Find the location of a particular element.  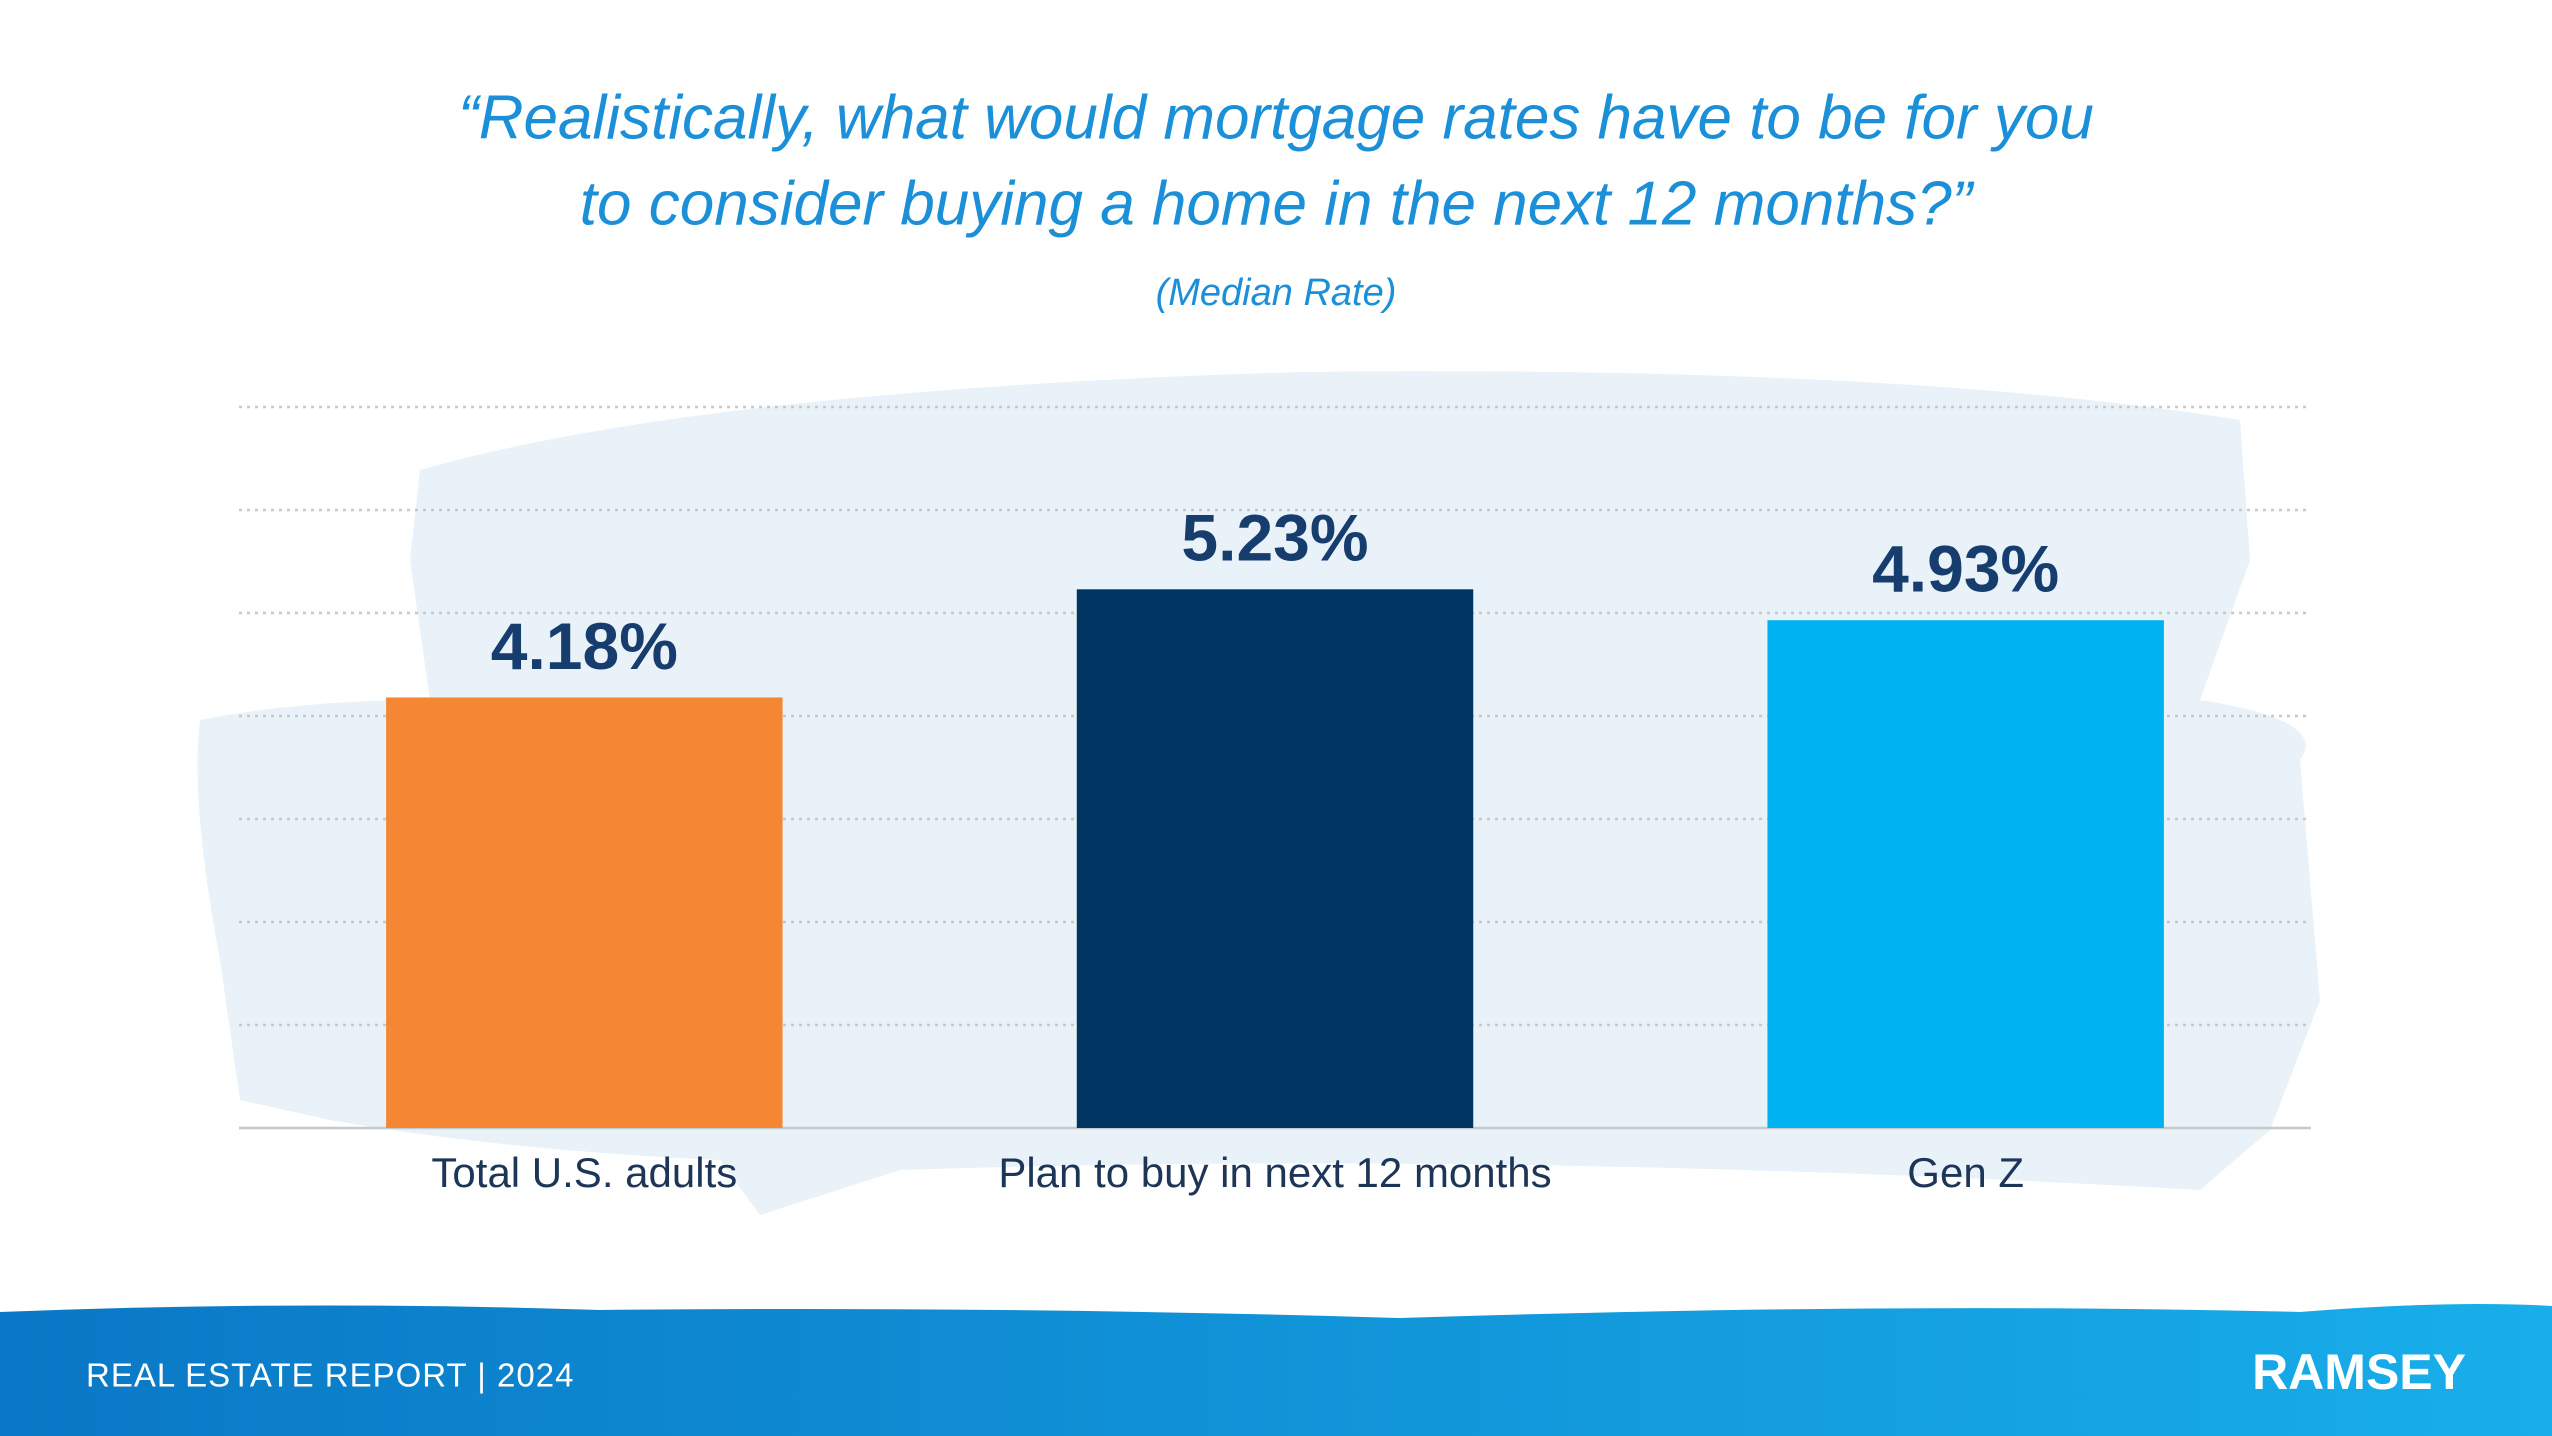

x-tick-label: Plan to buy in next 12 months is located at coordinates (1274, 1172).